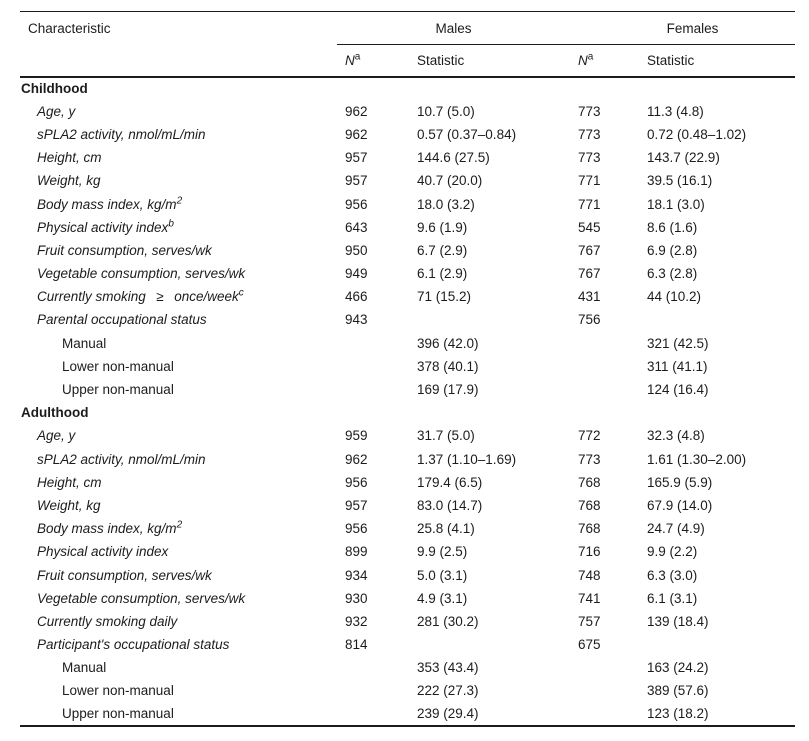 This screenshot has width=809, height=741. I want to click on males-statistic: 5.0 (3.1), so click(442, 575).